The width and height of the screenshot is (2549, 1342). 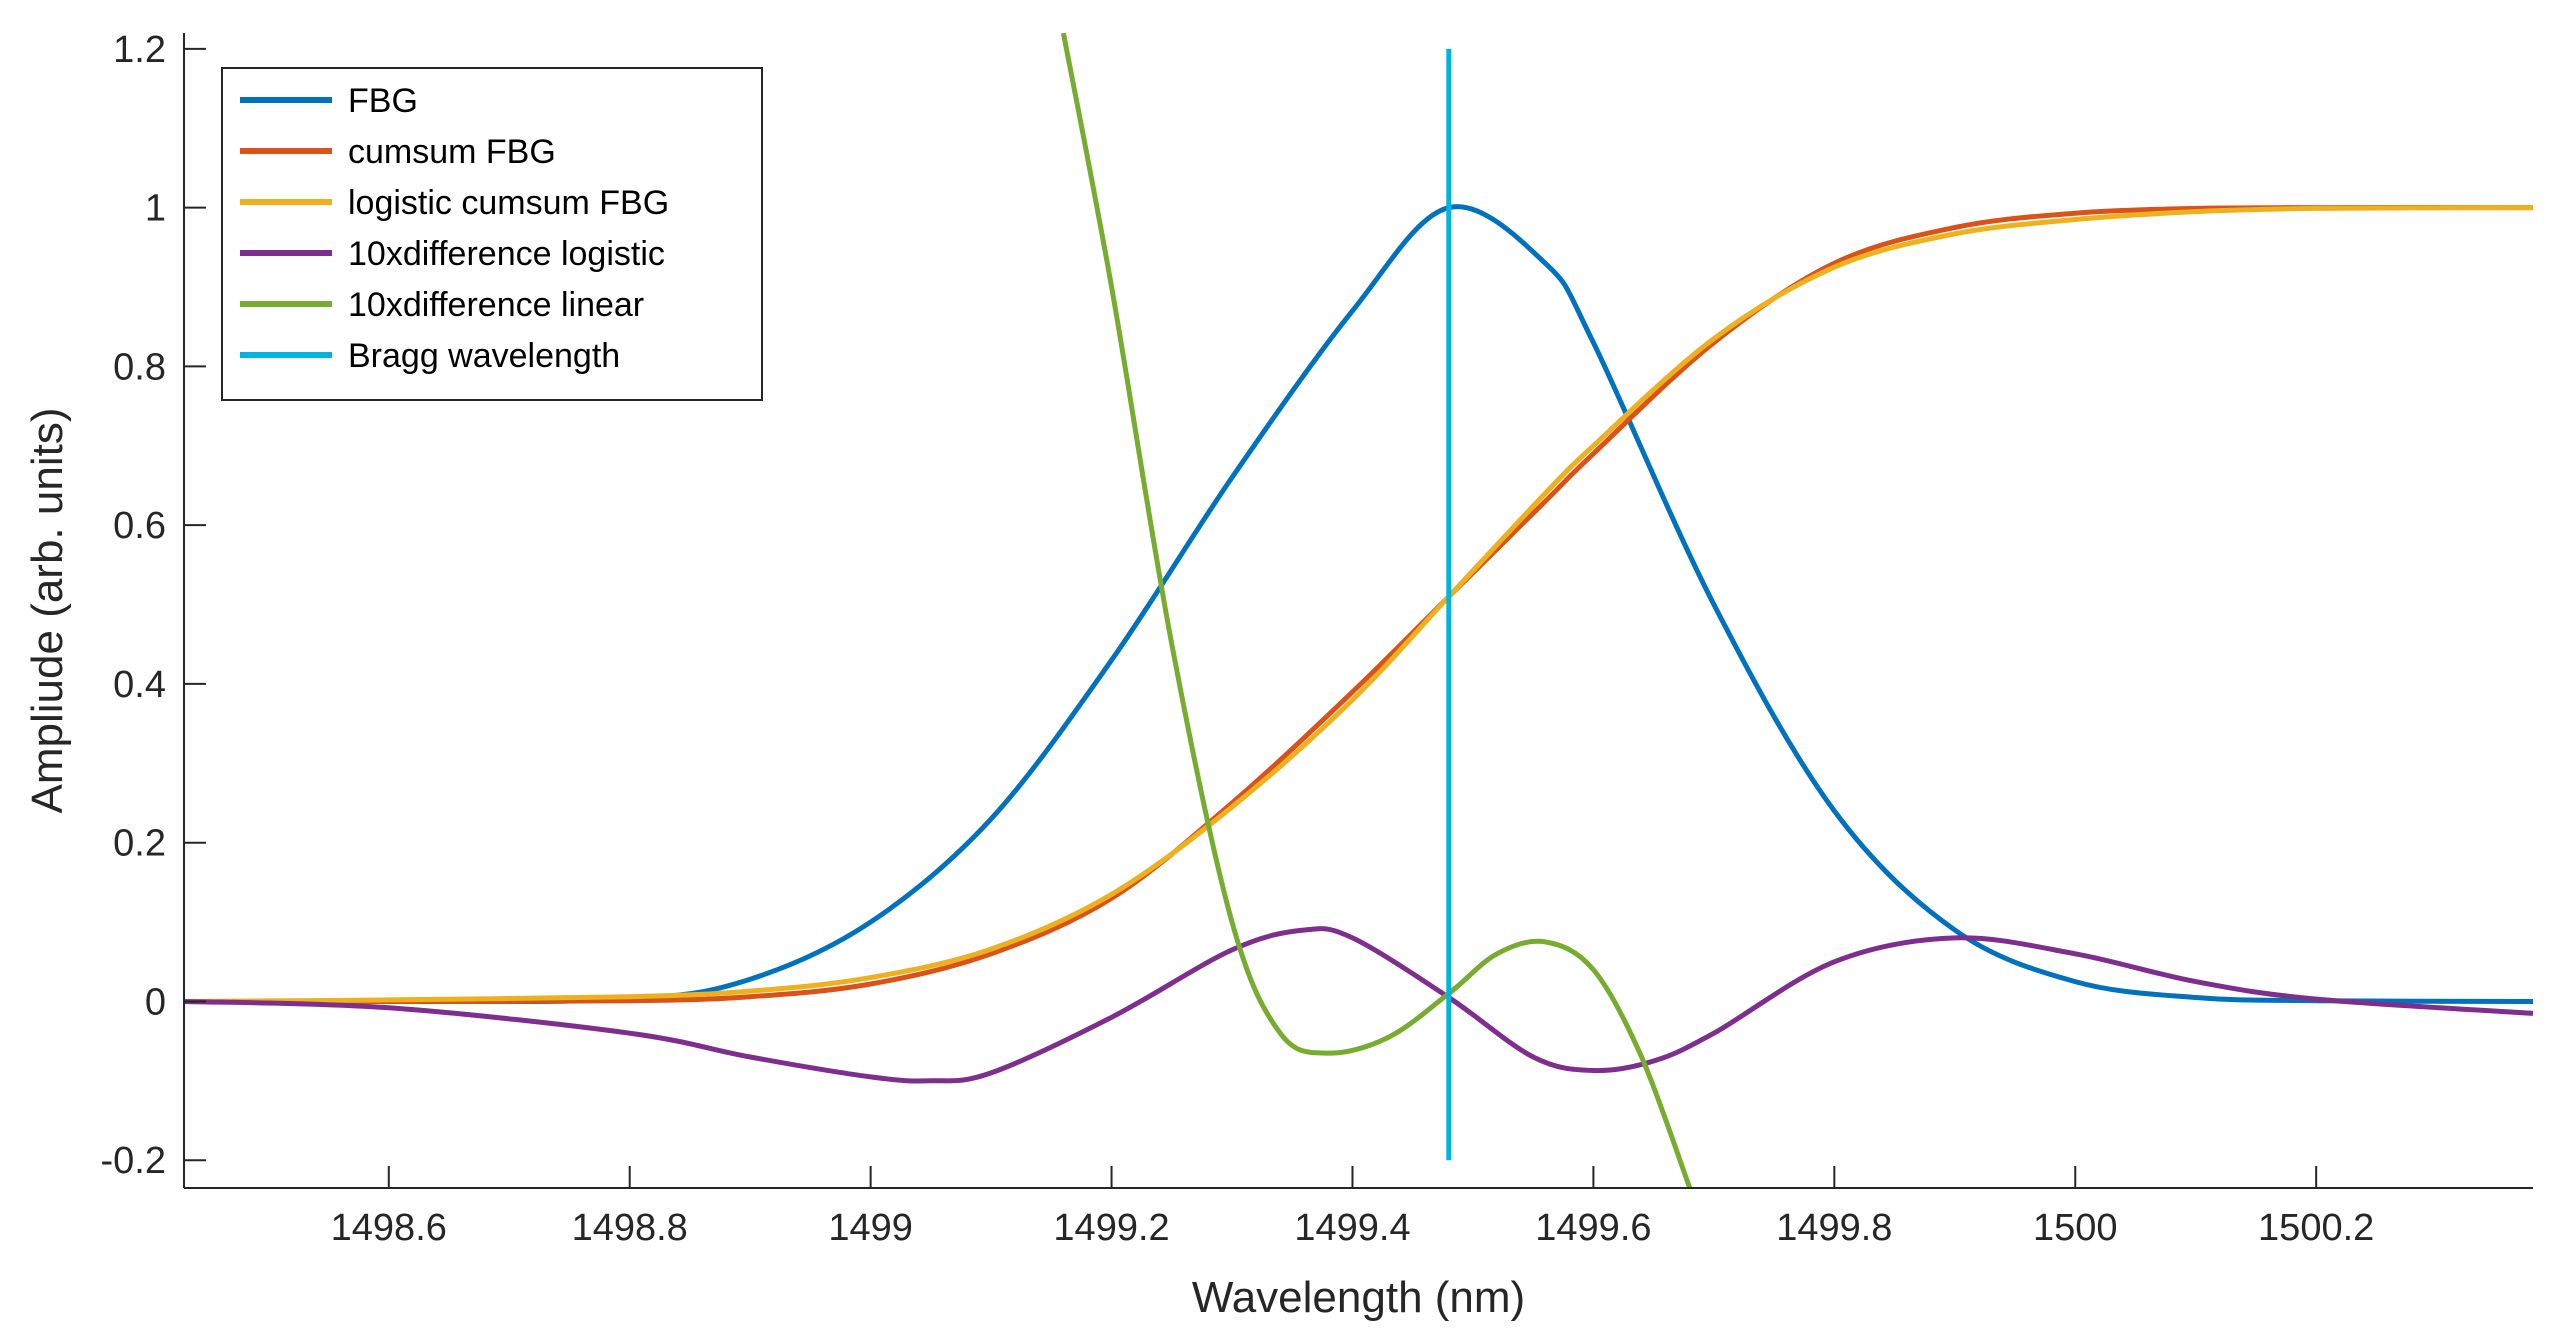 I want to click on y-tick-label: 1, so click(x=155, y=209).